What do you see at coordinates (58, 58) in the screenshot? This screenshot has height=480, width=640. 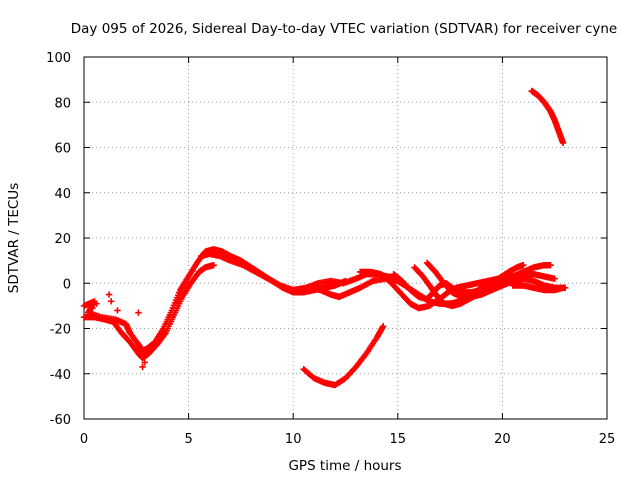 I see `y-tick-label: 100` at bounding box center [58, 58].